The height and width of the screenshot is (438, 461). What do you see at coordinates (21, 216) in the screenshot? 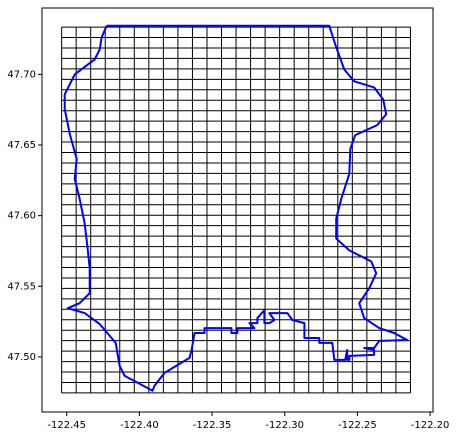
I see `y-tick-label: 47.60` at bounding box center [21, 216].